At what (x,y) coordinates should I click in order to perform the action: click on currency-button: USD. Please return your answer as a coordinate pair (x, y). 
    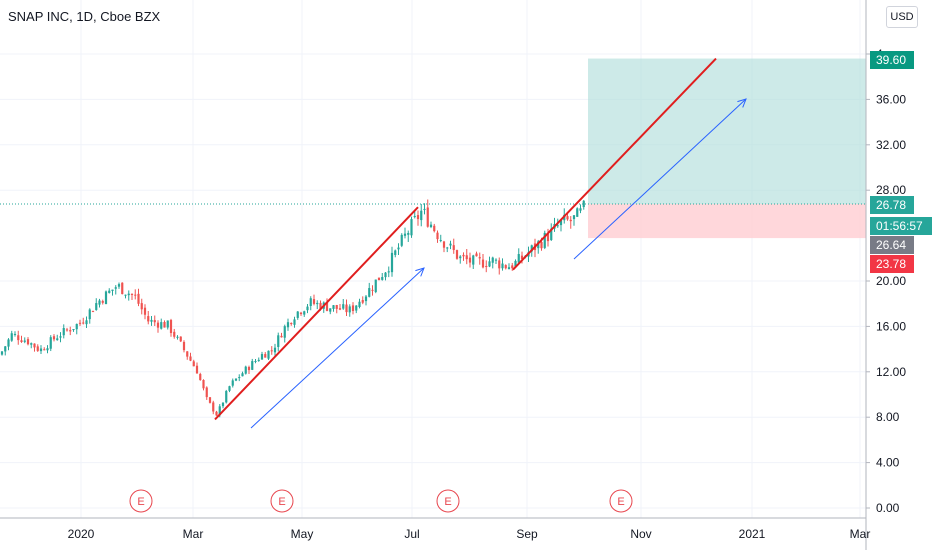
    Looking at the image, I should click on (902, 17).